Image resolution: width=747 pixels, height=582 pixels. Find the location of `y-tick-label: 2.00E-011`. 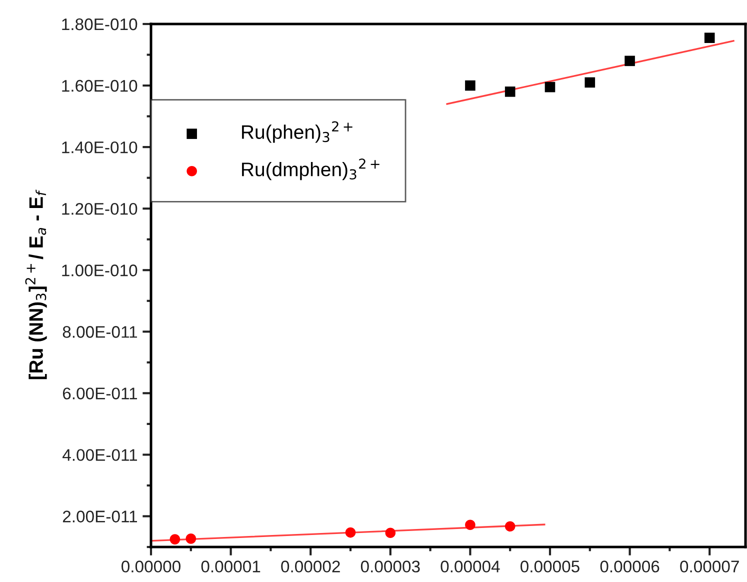

y-tick-label: 2.00E-011 is located at coordinates (99, 516).